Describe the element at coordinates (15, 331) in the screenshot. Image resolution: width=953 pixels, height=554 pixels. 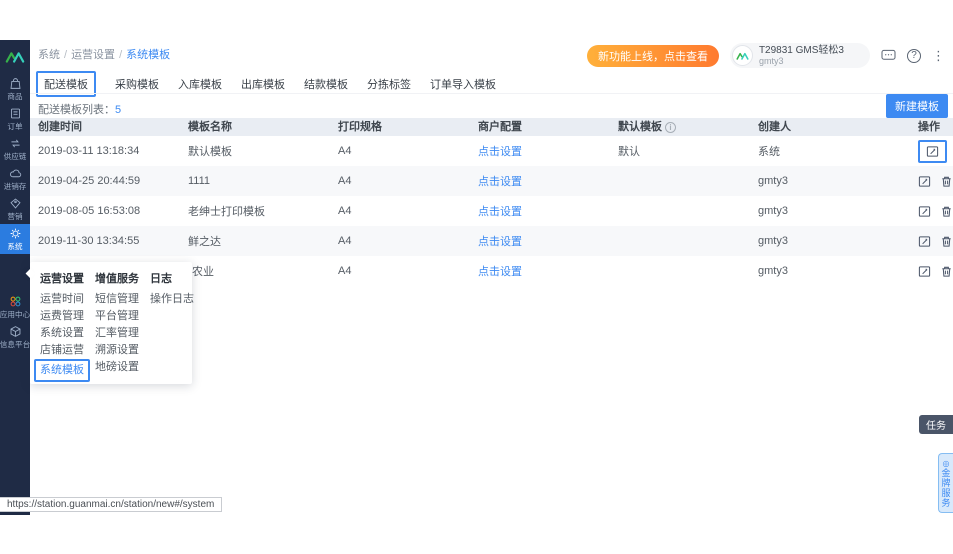
I see `cube-icon` at that location.